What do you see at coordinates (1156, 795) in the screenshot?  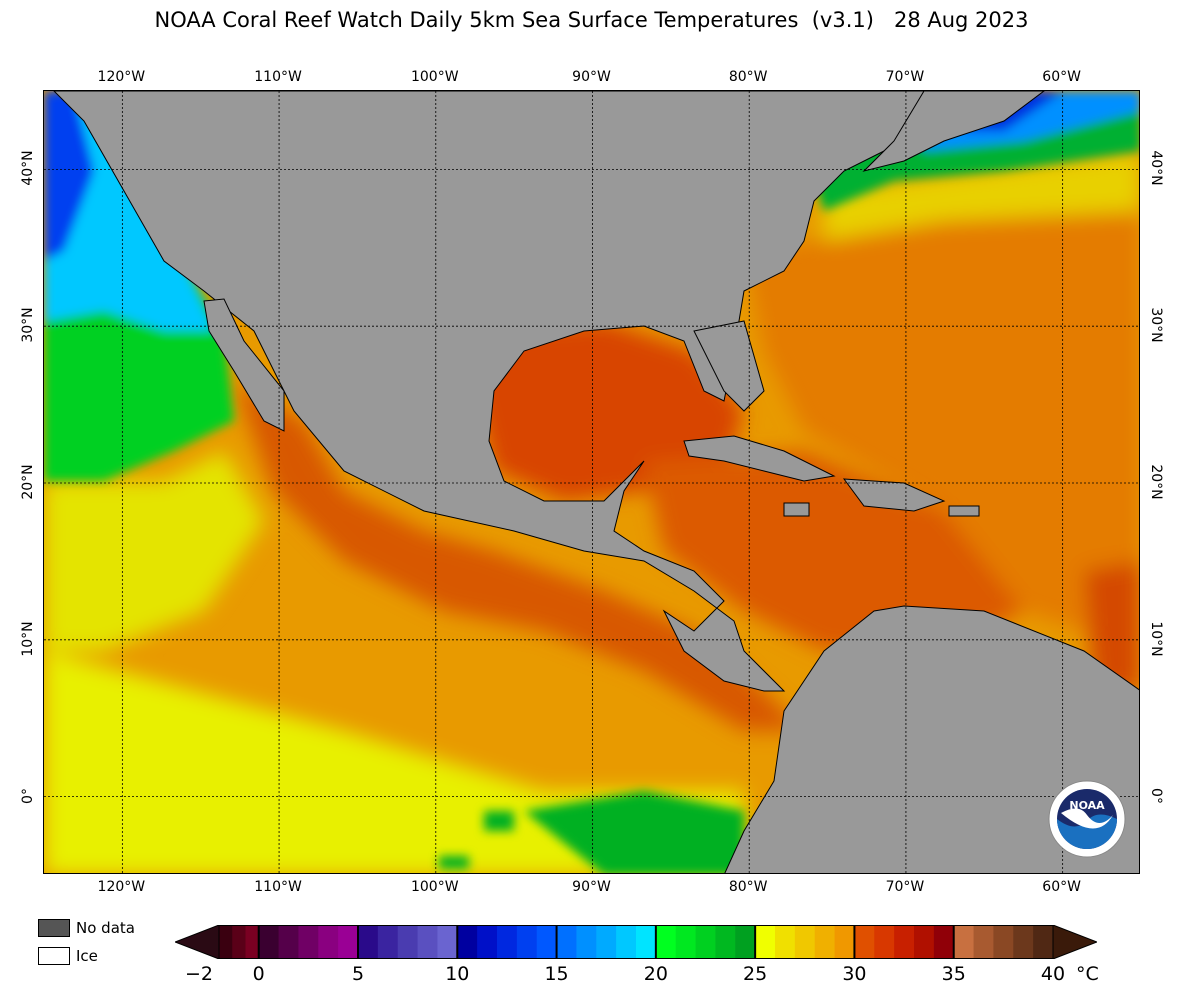 I see `lat-right-tick-4: 0°` at bounding box center [1156, 795].